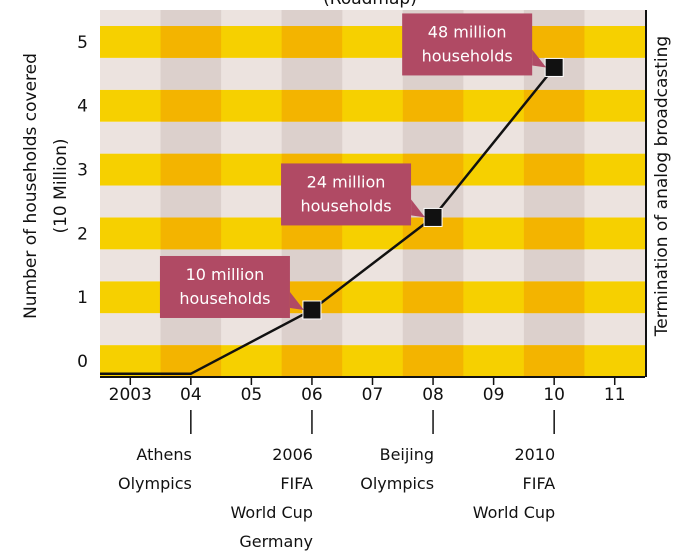 Image resolution: width=674 pixels, height=559 pixels. I want to click on callout-label: 24 million, so click(346, 181).